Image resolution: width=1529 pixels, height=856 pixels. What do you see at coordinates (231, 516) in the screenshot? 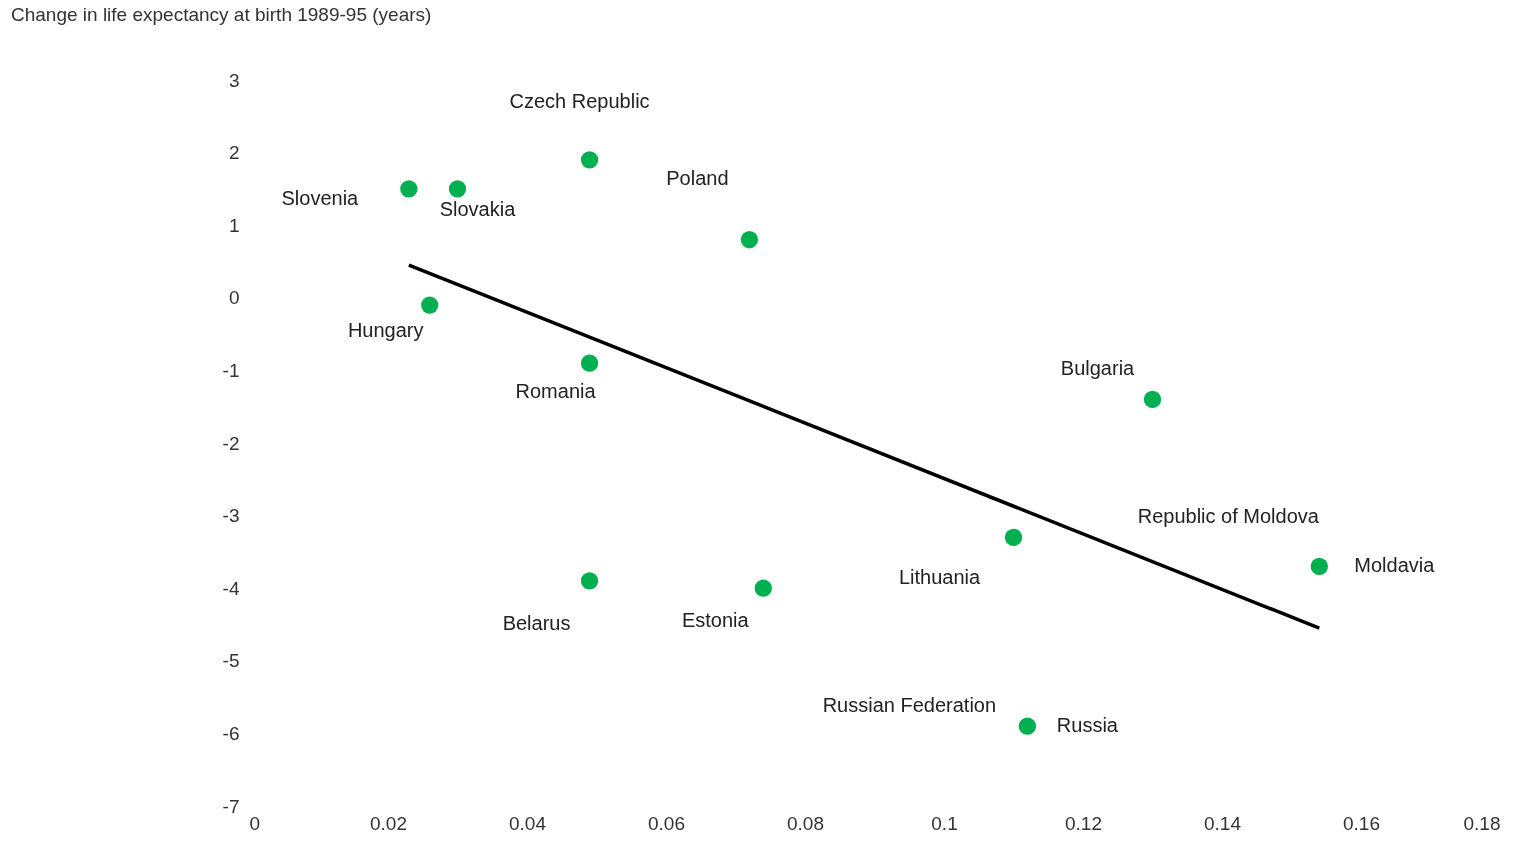
I see `y-tick-label: -3` at bounding box center [231, 516].